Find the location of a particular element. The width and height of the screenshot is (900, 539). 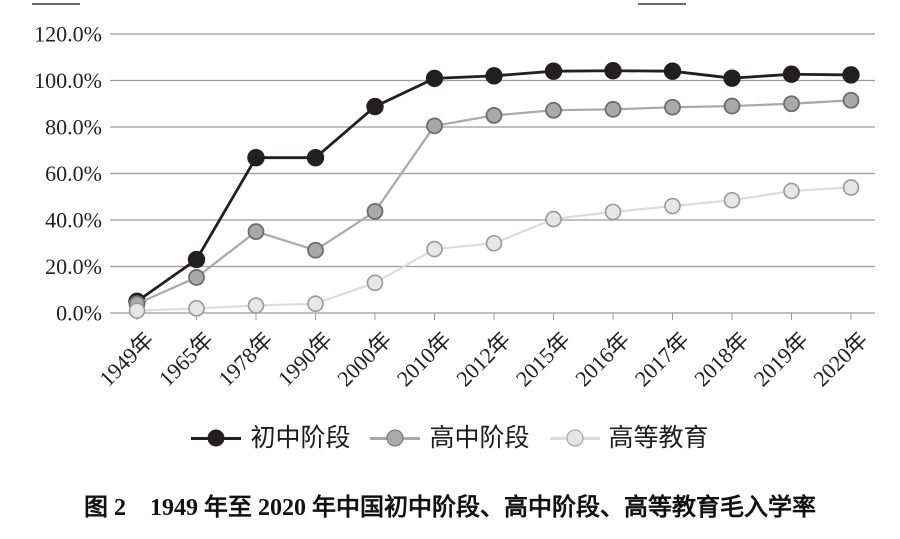

figure-caption: 图 2 1949 年至 2020 年中国初中阶段、高中阶段、高等教育毛入学率 is located at coordinates (450, 508).